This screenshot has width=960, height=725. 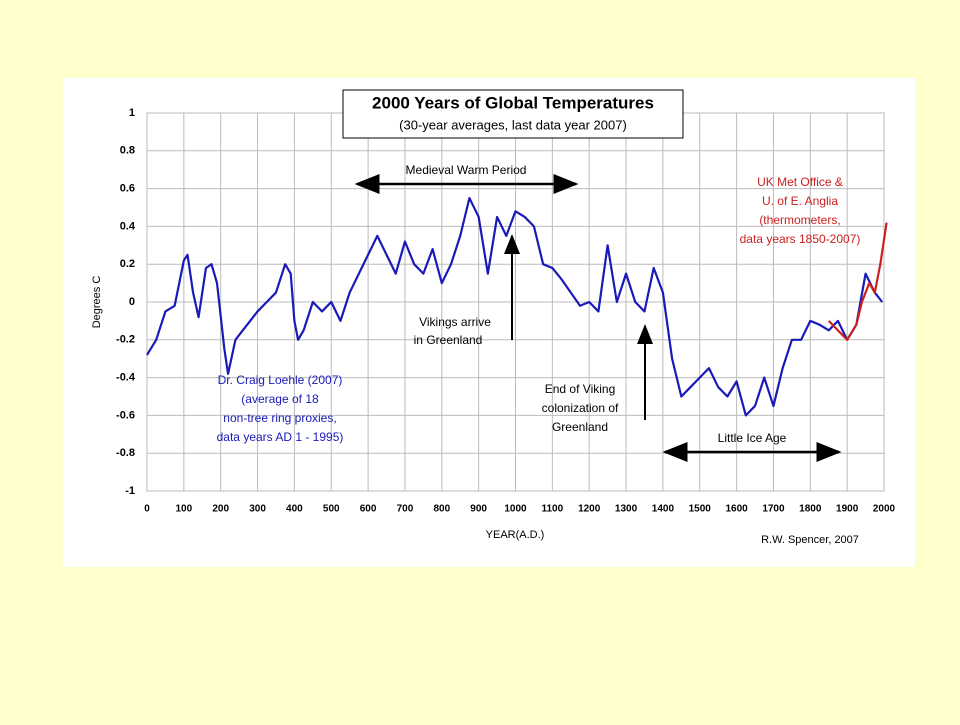 I want to click on title-box, so click(x=513, y=114).